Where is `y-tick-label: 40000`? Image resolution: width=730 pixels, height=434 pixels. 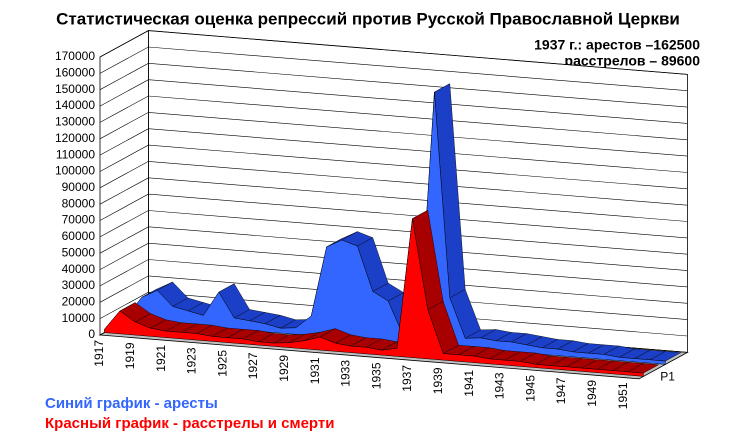
y-tick-label: 40000 is located at coordinates (79, 269).